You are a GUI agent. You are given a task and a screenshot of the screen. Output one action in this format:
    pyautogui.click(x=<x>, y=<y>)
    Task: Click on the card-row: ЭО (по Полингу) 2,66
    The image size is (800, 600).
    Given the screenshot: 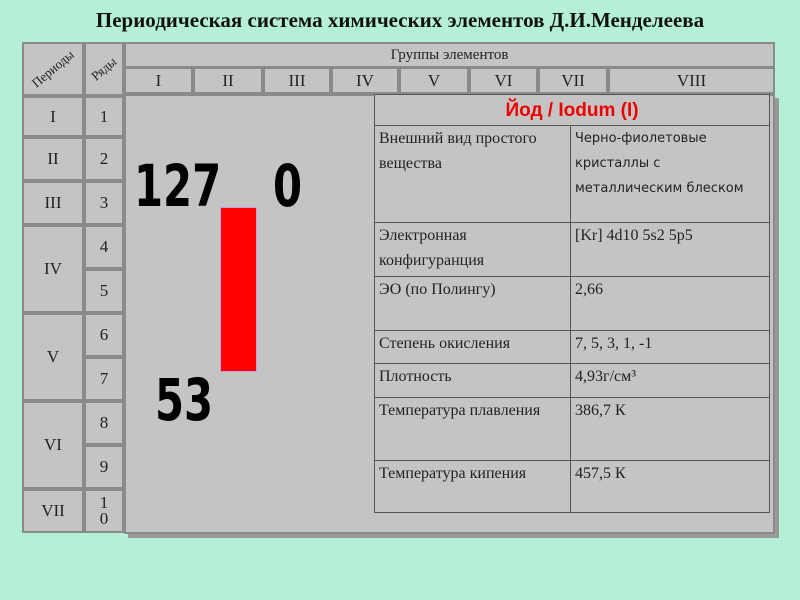 What is the action you would take?
    pyautogui.click(x=572, y=303)
    